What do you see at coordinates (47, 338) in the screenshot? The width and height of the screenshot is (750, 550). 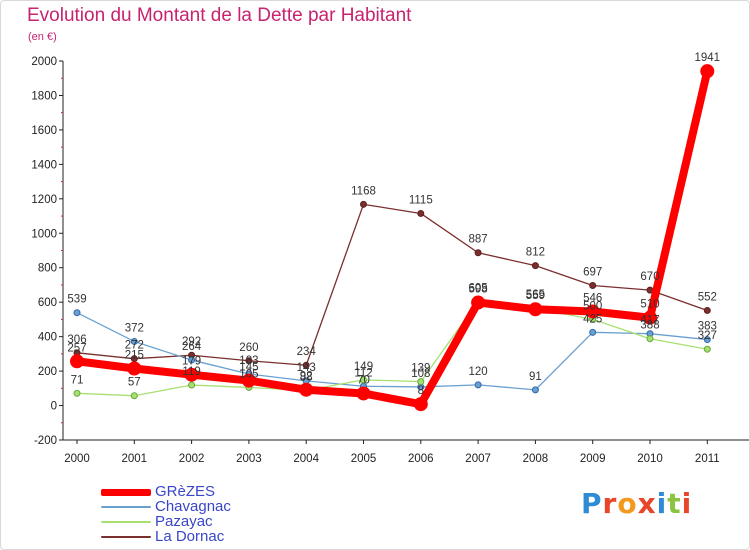 I see `y-tick-label: 400` at bounding box center [47, 338].